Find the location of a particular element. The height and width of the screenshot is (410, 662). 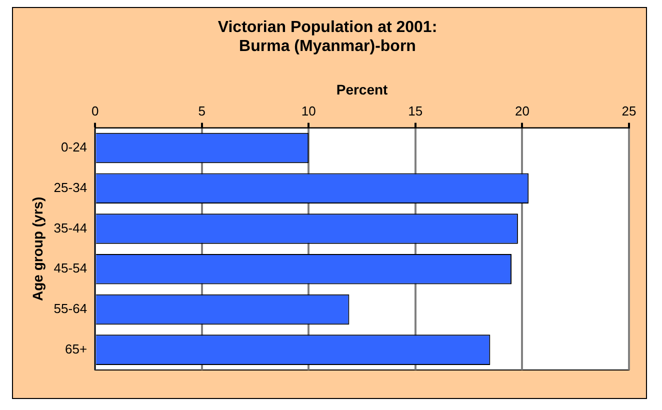

x-tick-label: 0 is located at coordinates (95, 111).